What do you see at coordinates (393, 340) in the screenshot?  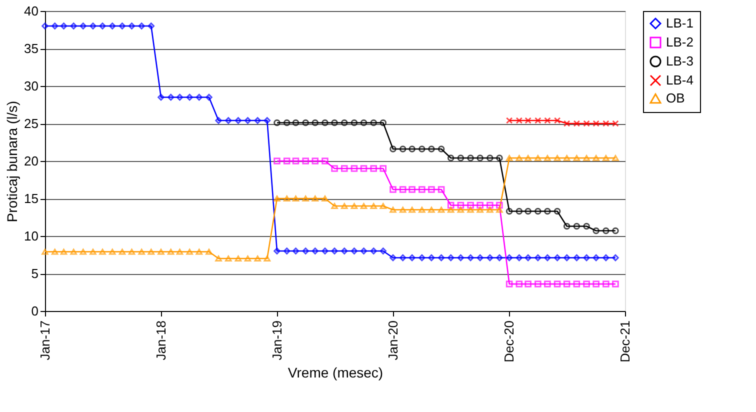 I see `x-tick-label: Jan-20` at bounding box center [393, 340].